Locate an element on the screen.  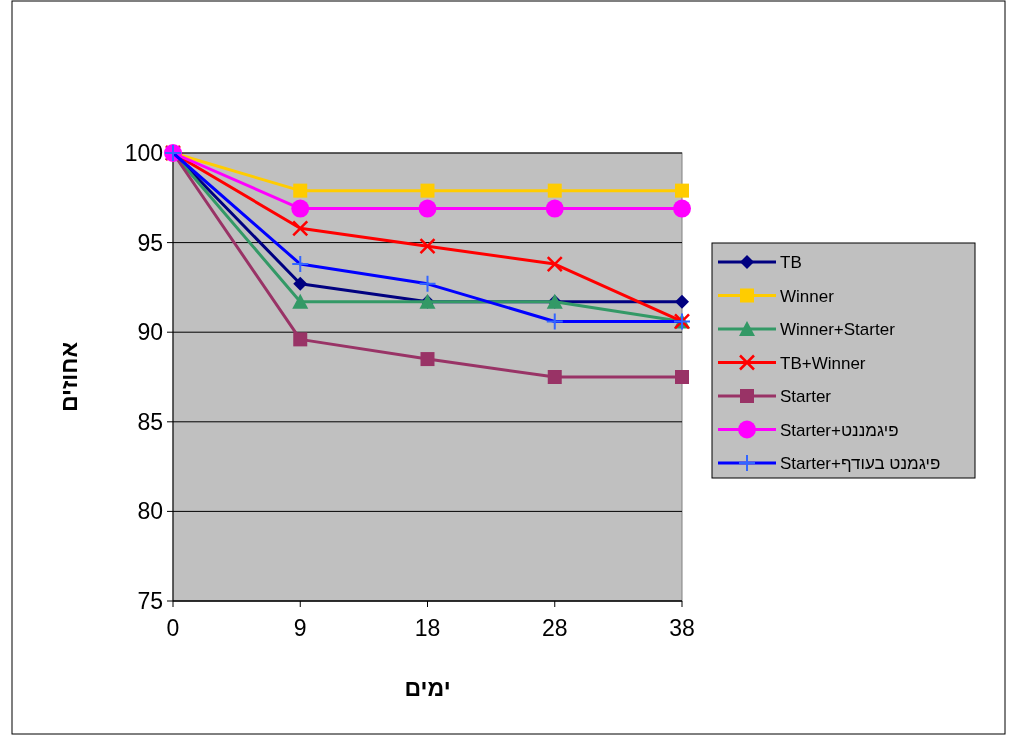
y-tick-label: 85 is located at coordinates (150, 421).